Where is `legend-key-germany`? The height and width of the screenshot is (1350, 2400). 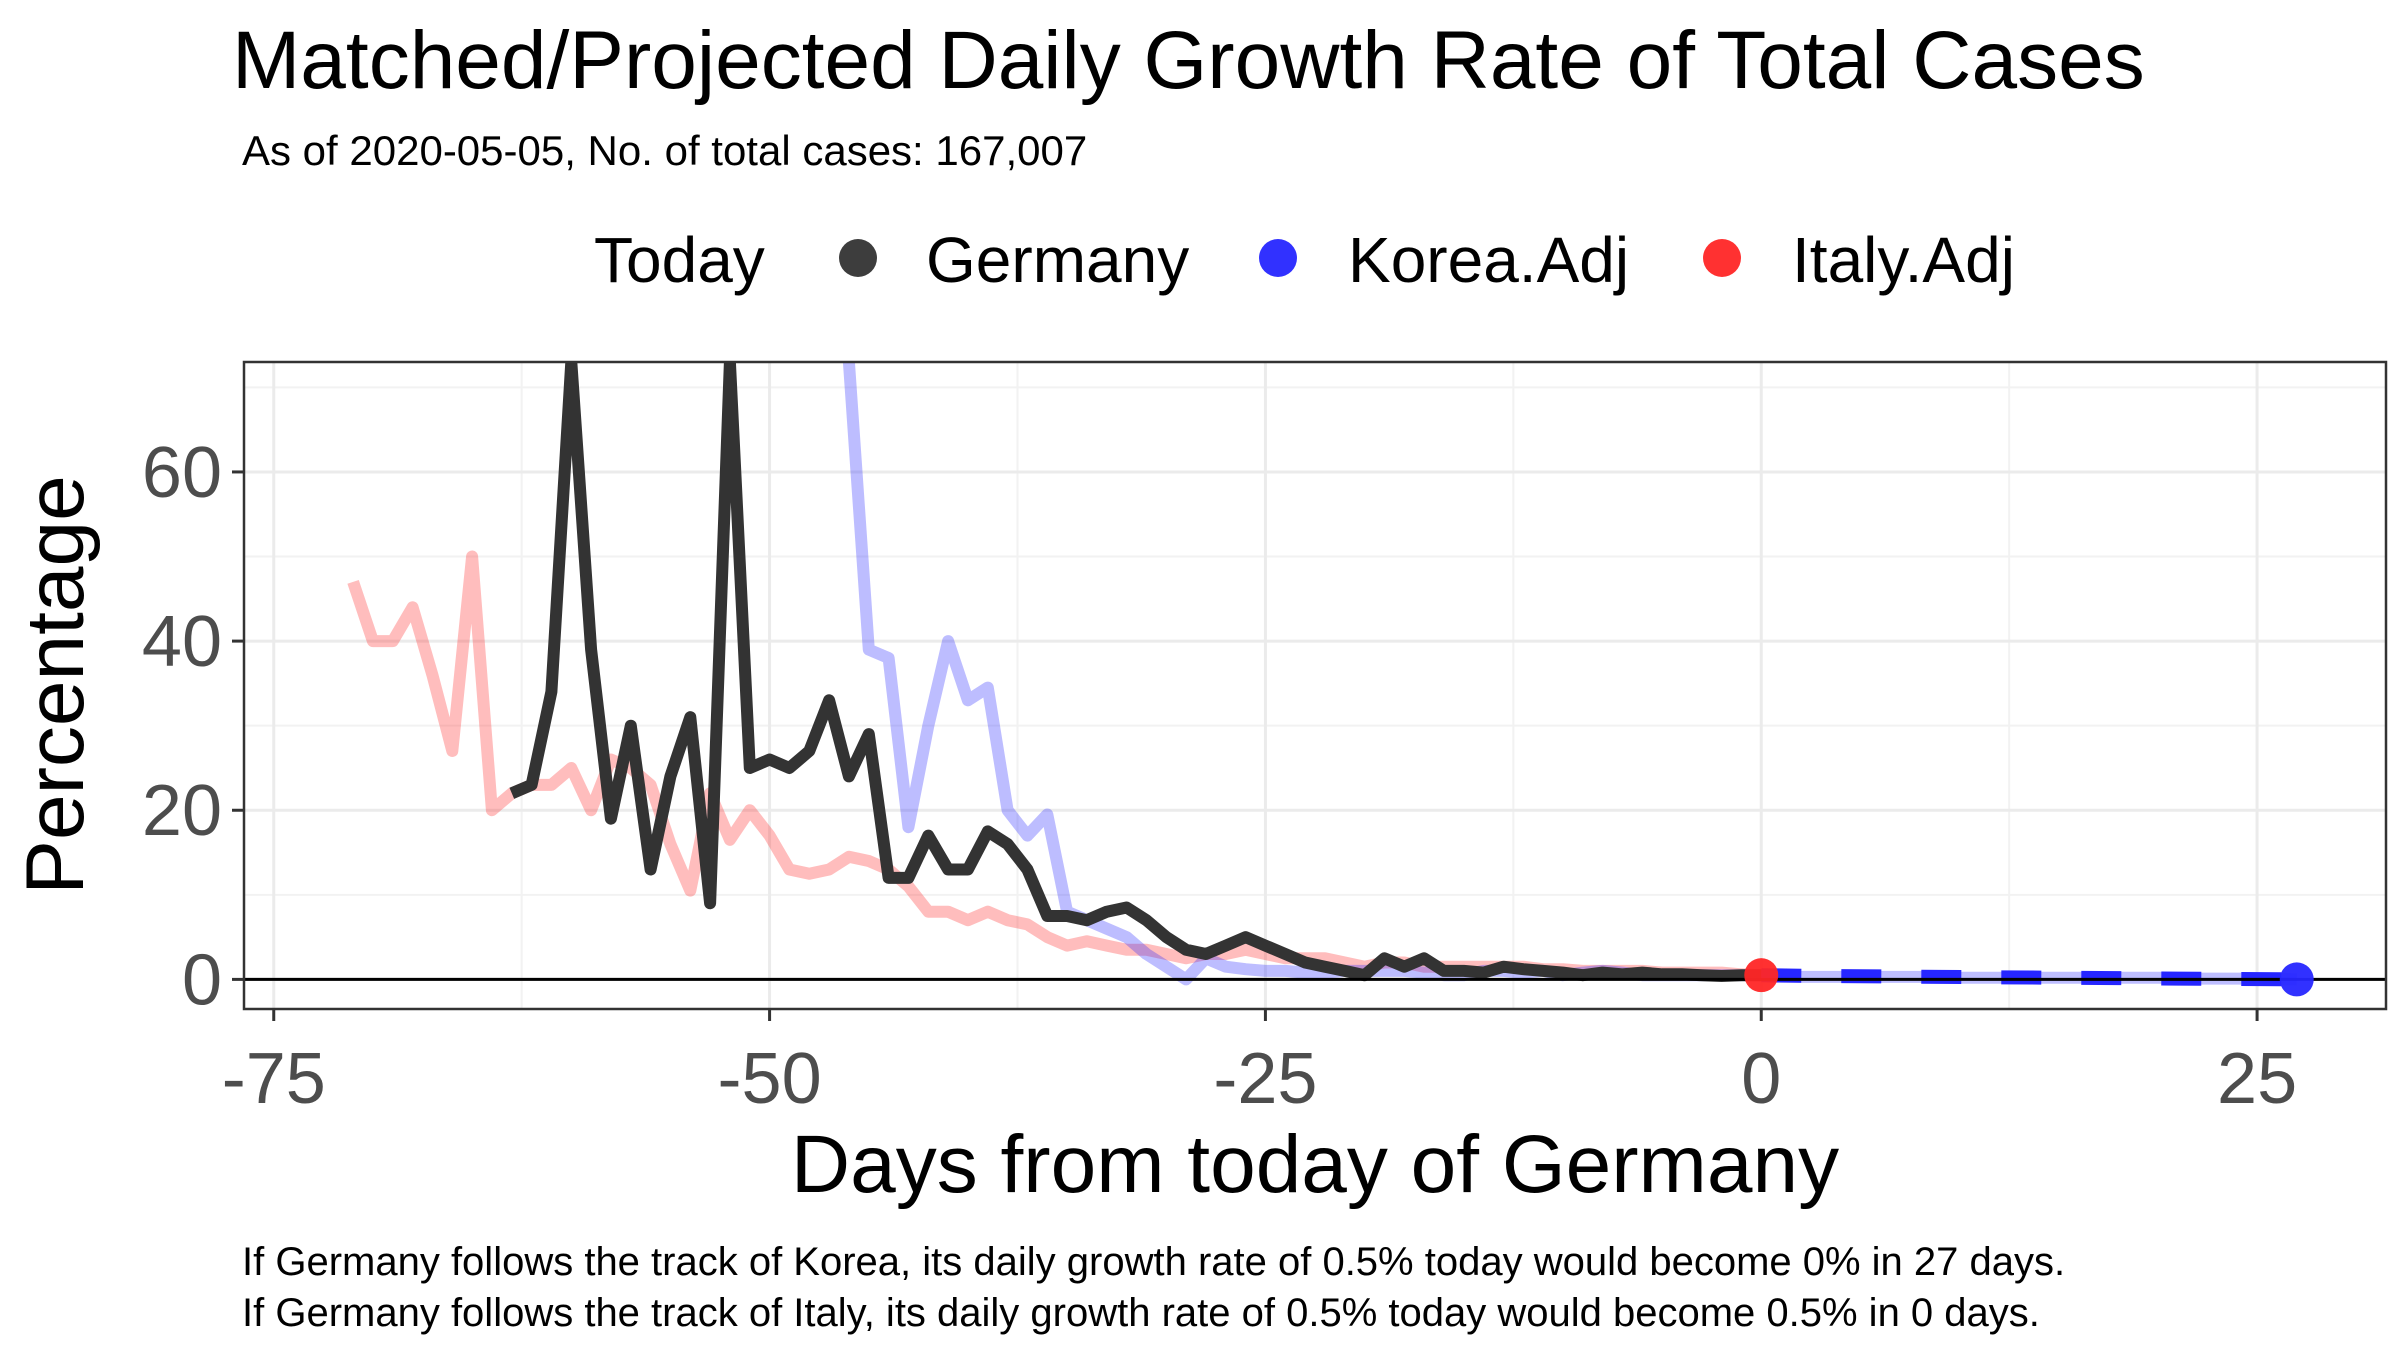 legend-key-germany is located at coordinates (858, 258).